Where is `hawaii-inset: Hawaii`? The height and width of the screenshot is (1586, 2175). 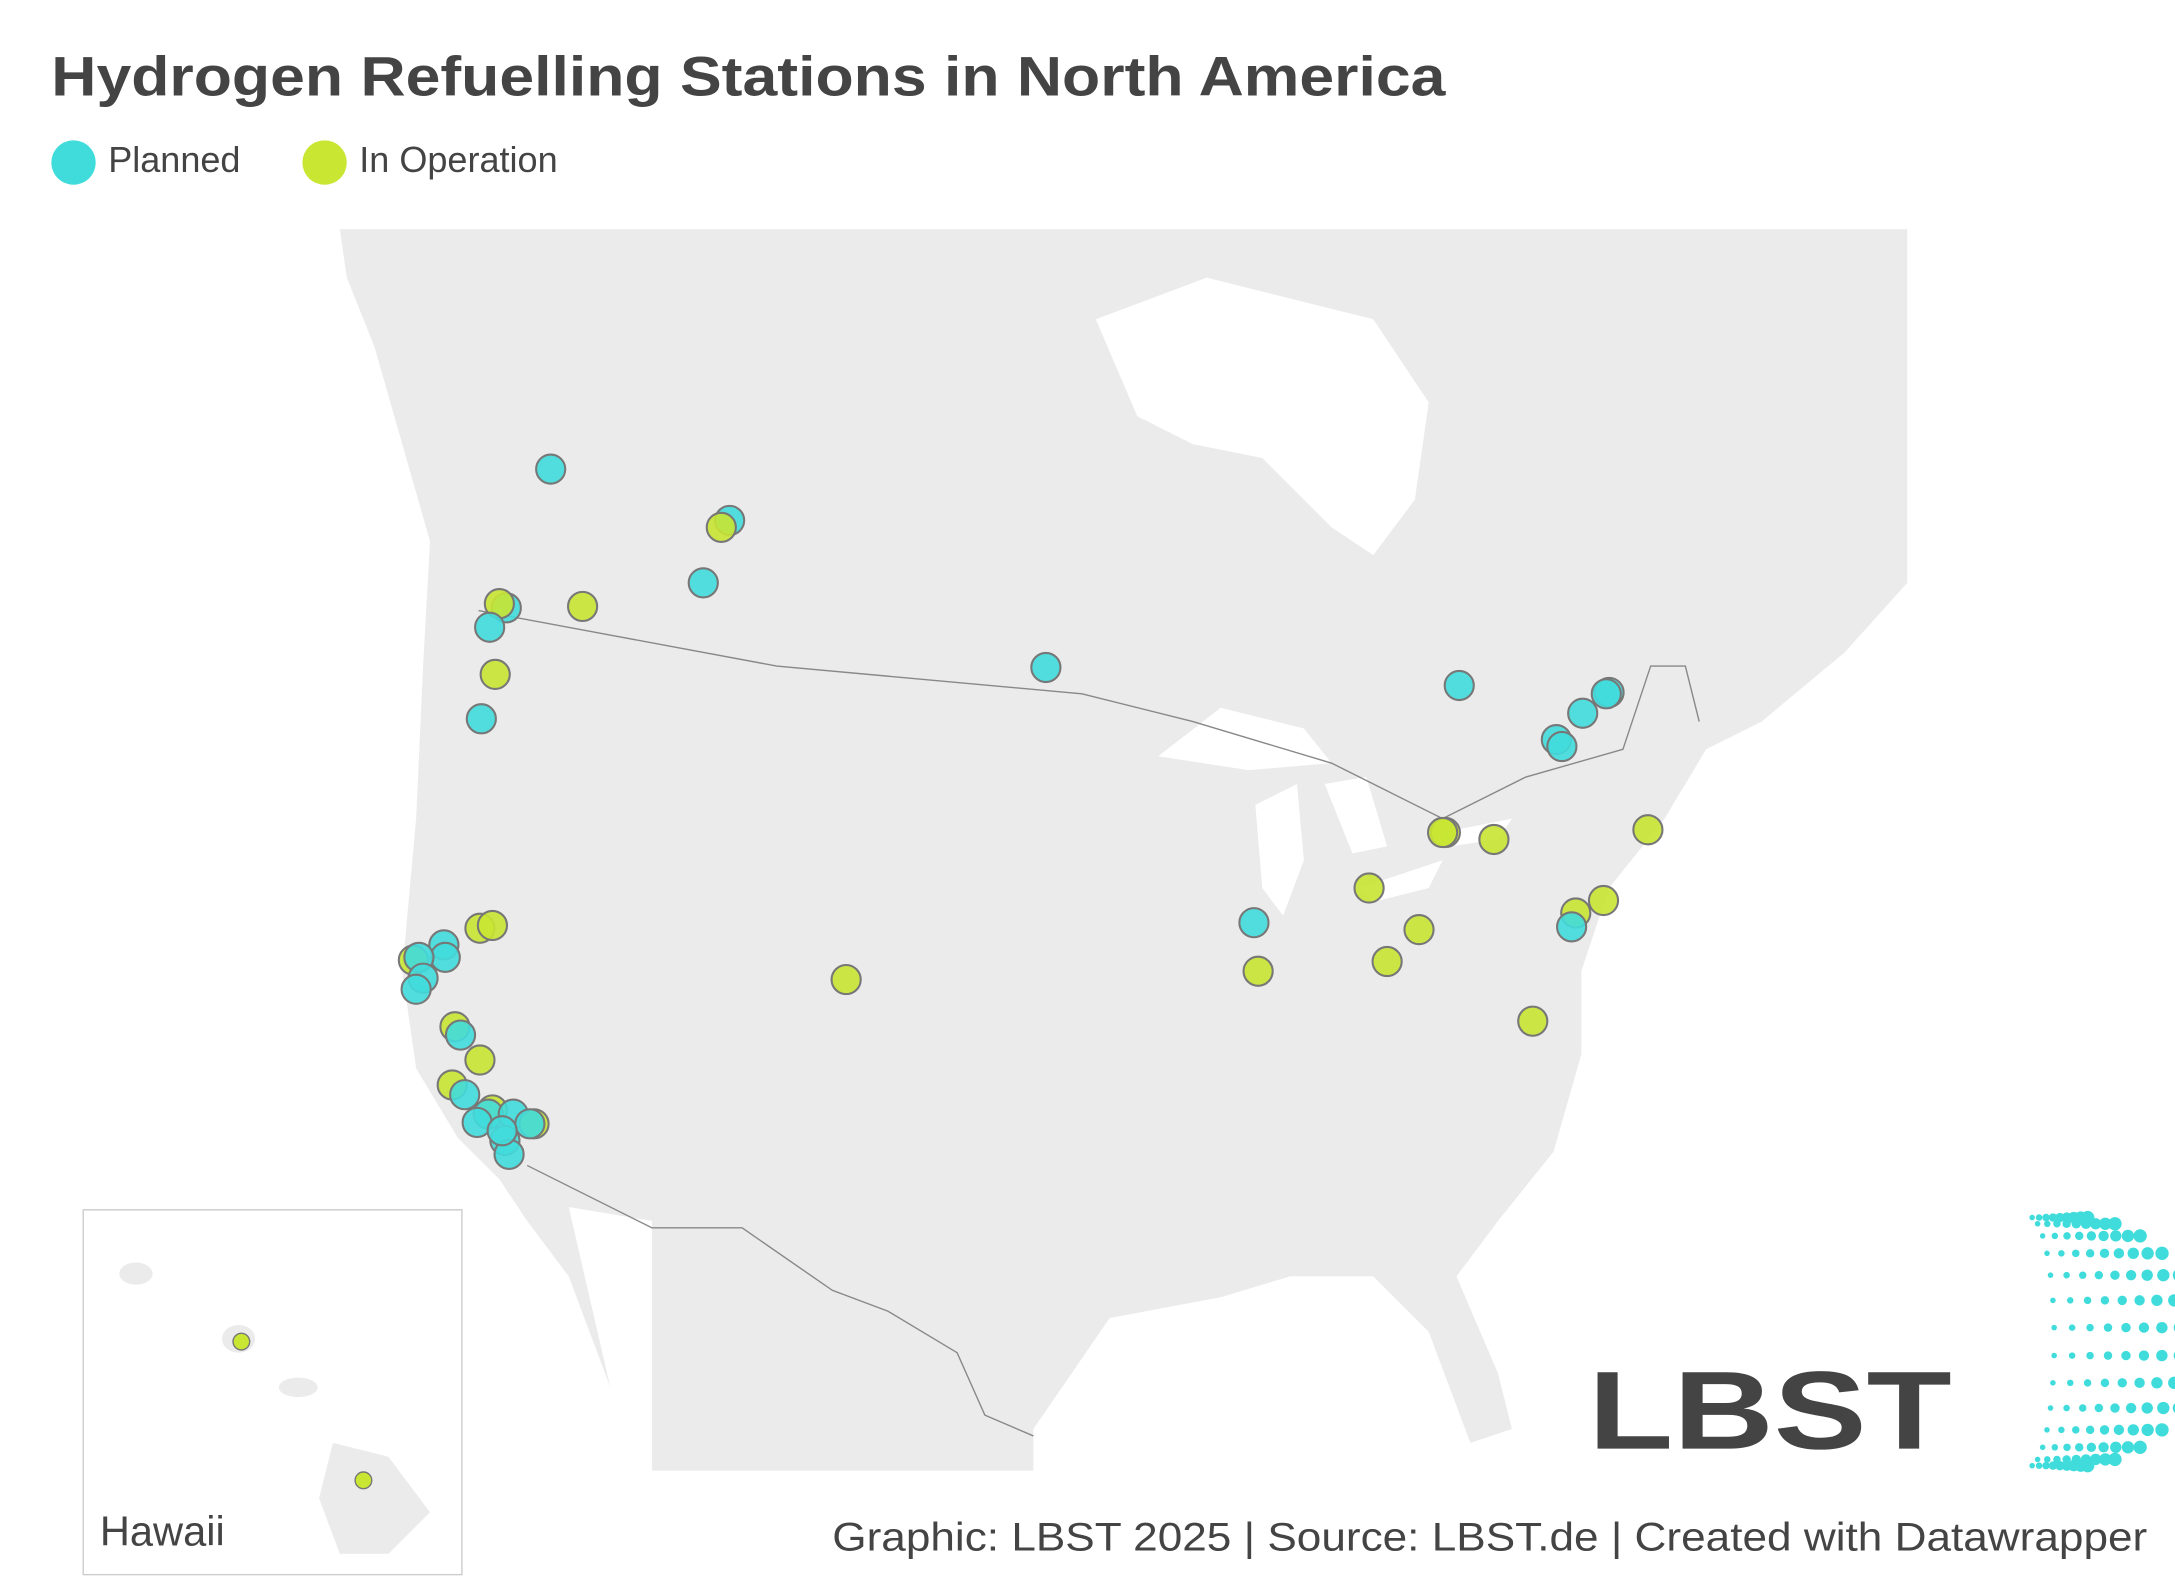
hawaii-inset: Hawaii is located at coordinates (272, 1392).